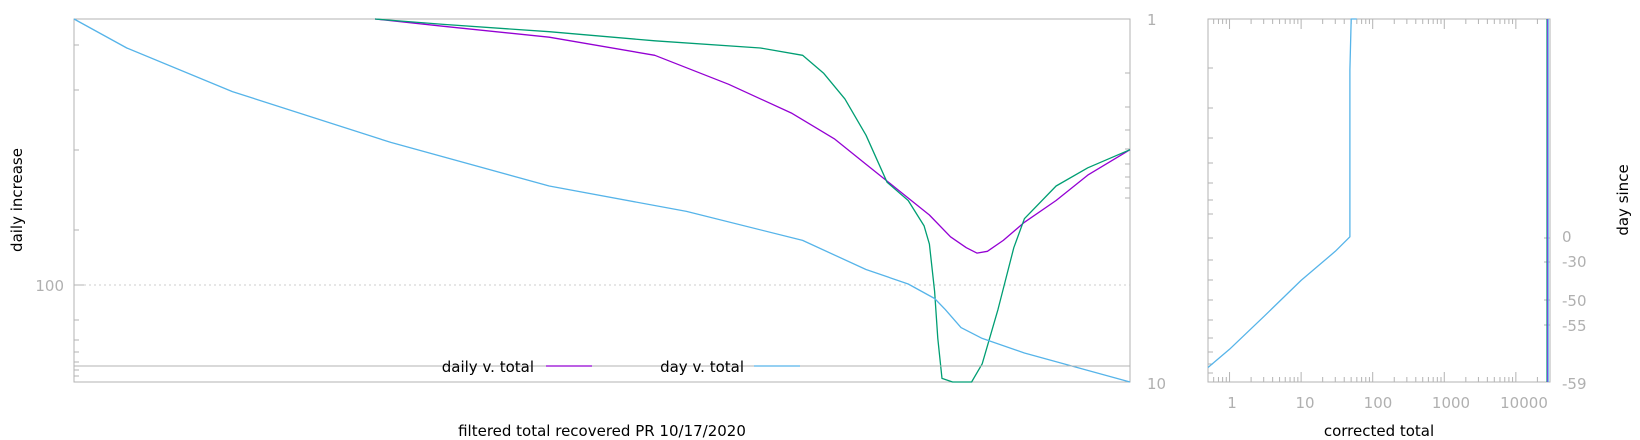 This screenshot has width=1640, height=440. I want to click on inset-y2-axis-title: day since, so click(1623, 199).